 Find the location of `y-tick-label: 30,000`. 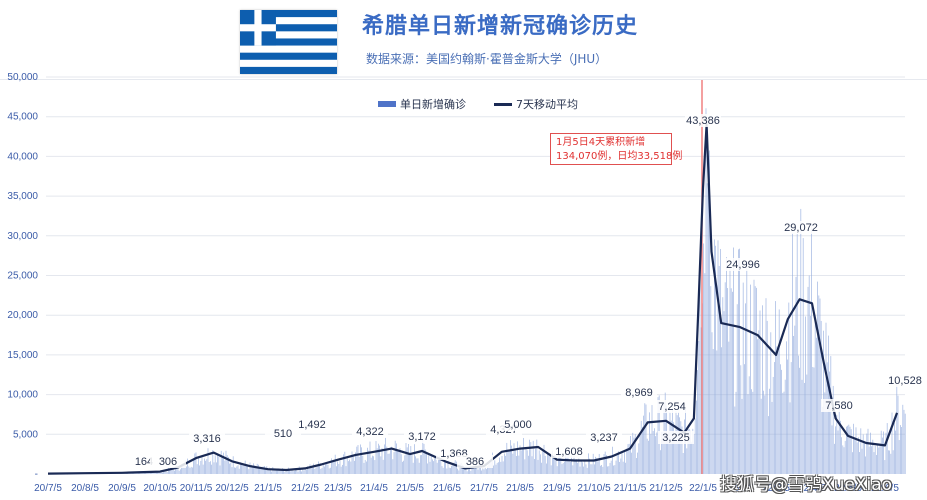

y-tick-label: 30,000 is located at coordinates (22, 236).